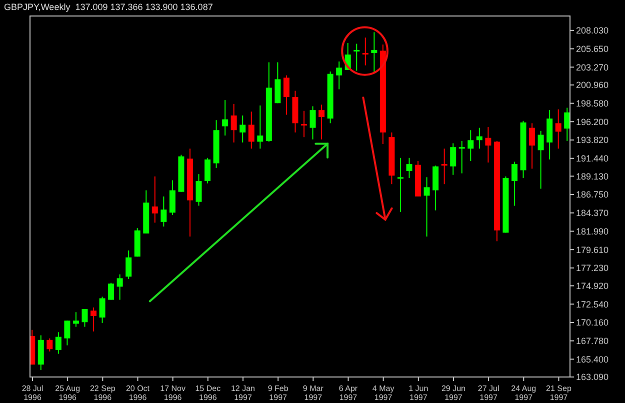  Describe the element at coordinates (592, 341) in the screenshot. I see `y-tick-label: 167.780` at that location.